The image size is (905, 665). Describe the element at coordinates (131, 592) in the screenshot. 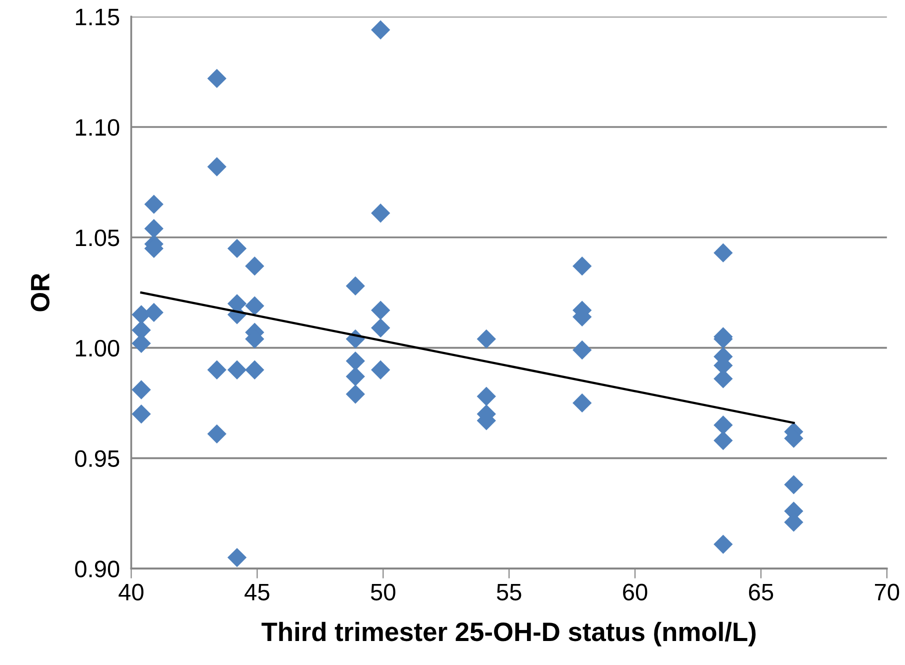

I see `x-tick-label: 40` at that location.